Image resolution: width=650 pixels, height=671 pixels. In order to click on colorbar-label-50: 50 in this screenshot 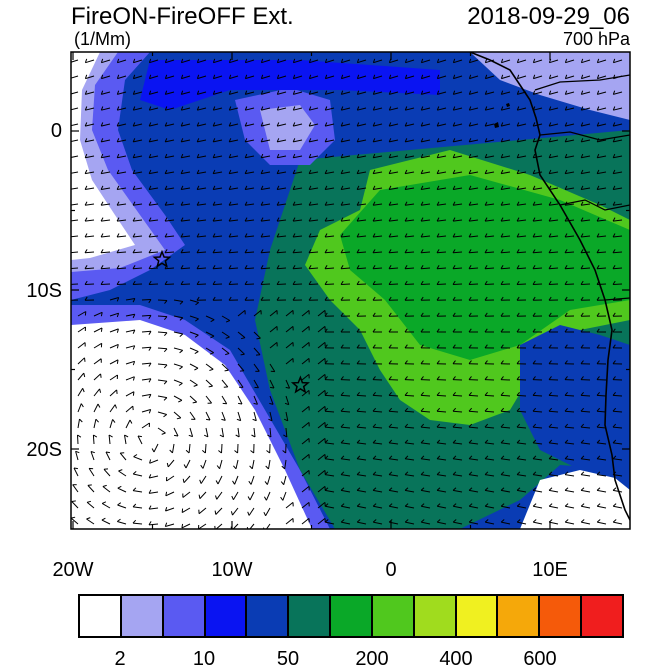, I will do `click(288, 659)`.